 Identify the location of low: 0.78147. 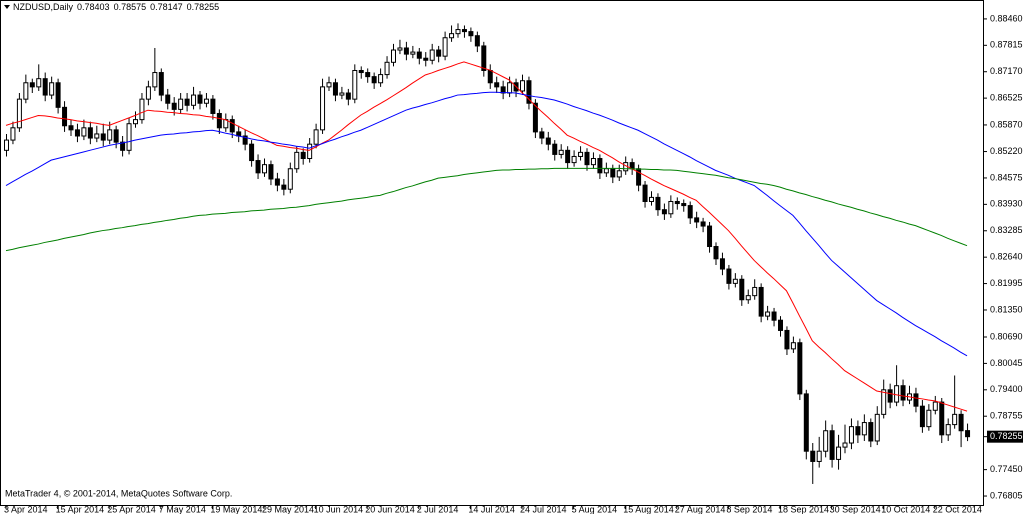
(166, 7).